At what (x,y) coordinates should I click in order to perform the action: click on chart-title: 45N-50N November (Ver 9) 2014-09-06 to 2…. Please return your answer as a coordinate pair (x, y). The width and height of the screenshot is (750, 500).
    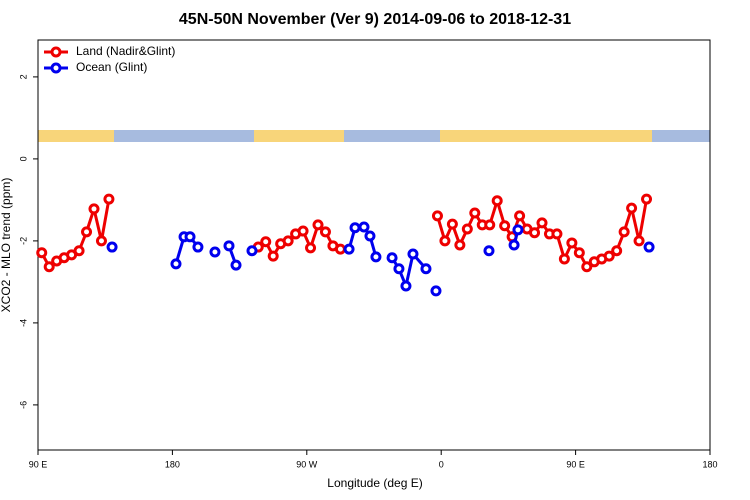
    Looking at the image, I should click on (375, 19).